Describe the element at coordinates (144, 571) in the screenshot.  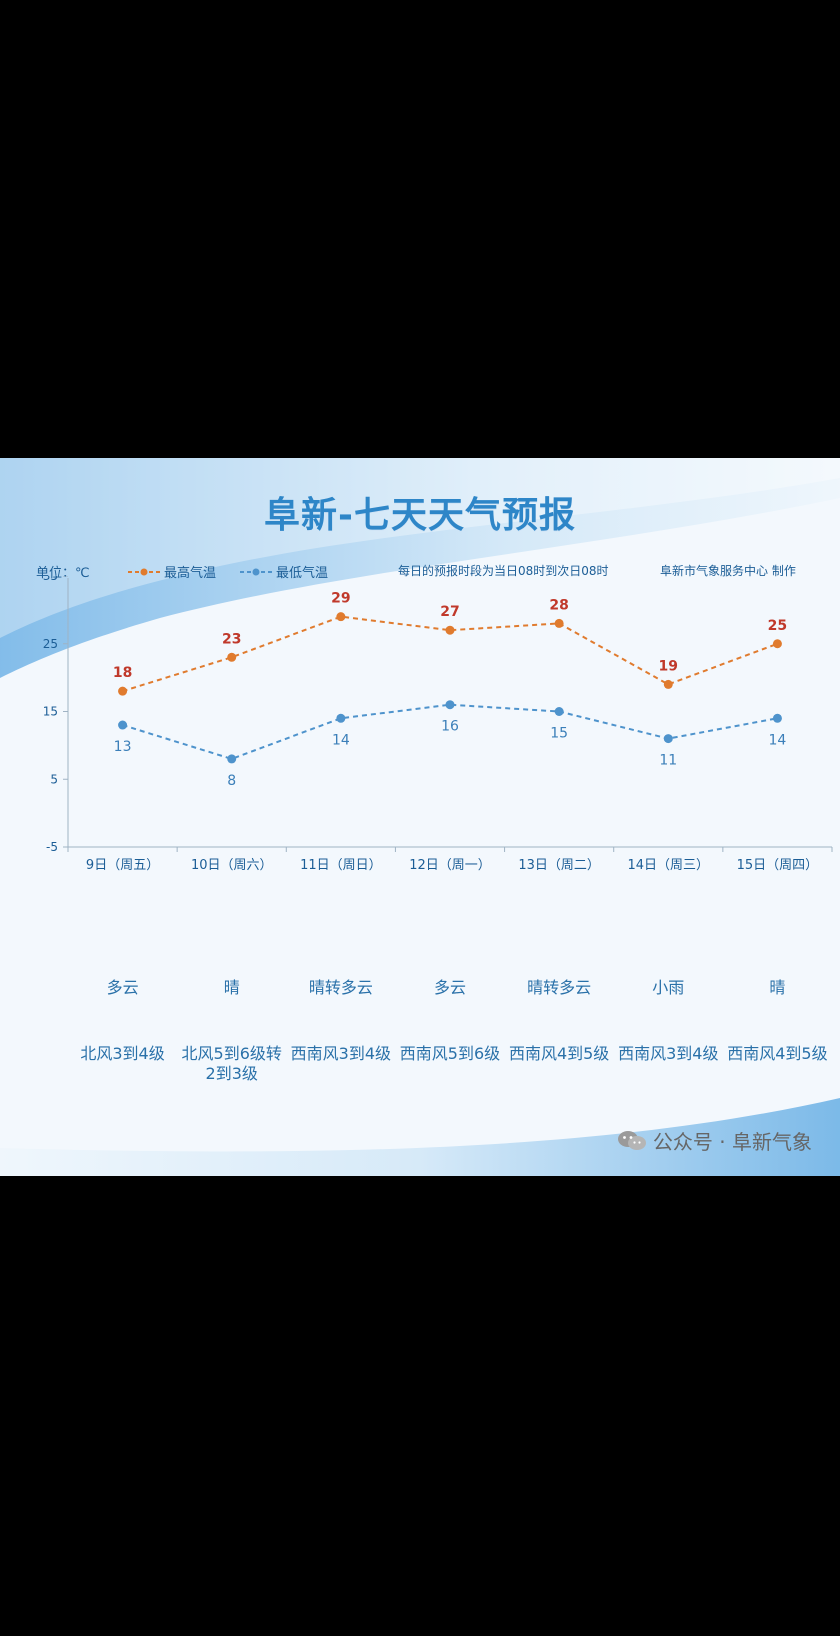
I see `legend-high-swatch` at that location.